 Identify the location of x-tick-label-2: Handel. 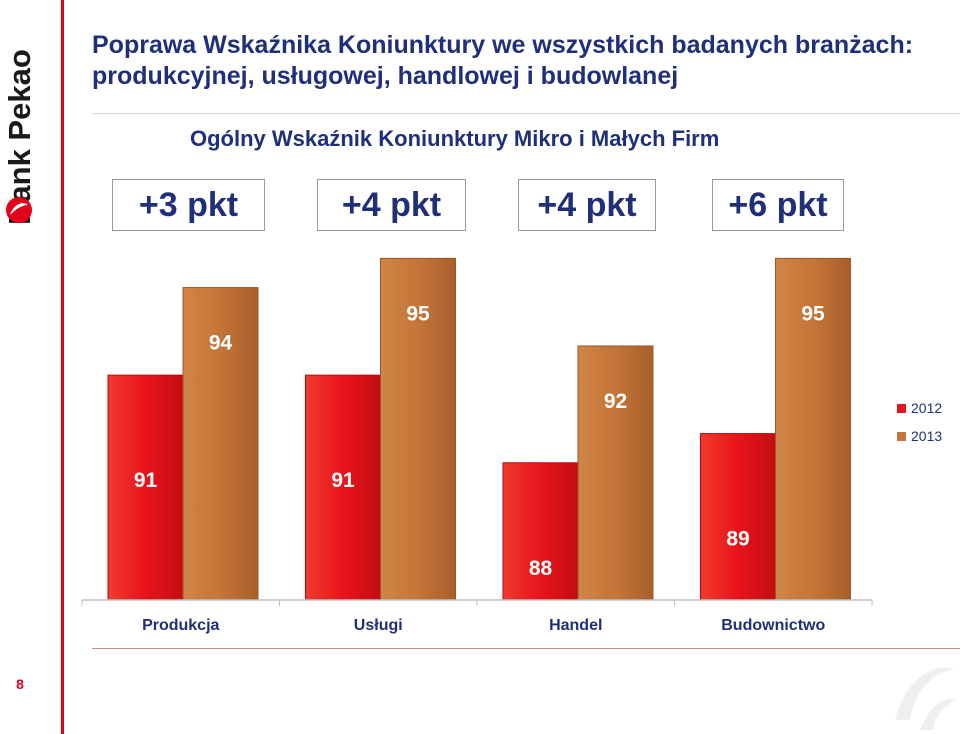
(575, 625).